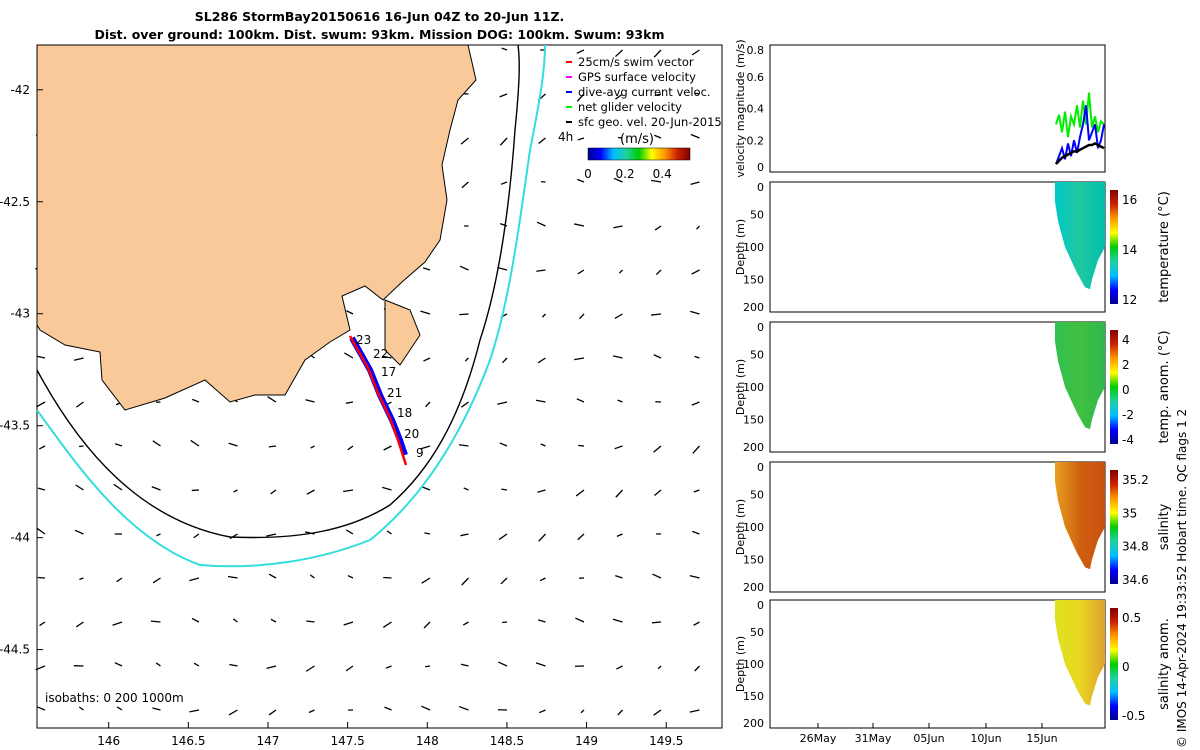  Describe the element at coordinates (757, 215) in the screenshot. I see `depth-tick-label: 50` at that location.